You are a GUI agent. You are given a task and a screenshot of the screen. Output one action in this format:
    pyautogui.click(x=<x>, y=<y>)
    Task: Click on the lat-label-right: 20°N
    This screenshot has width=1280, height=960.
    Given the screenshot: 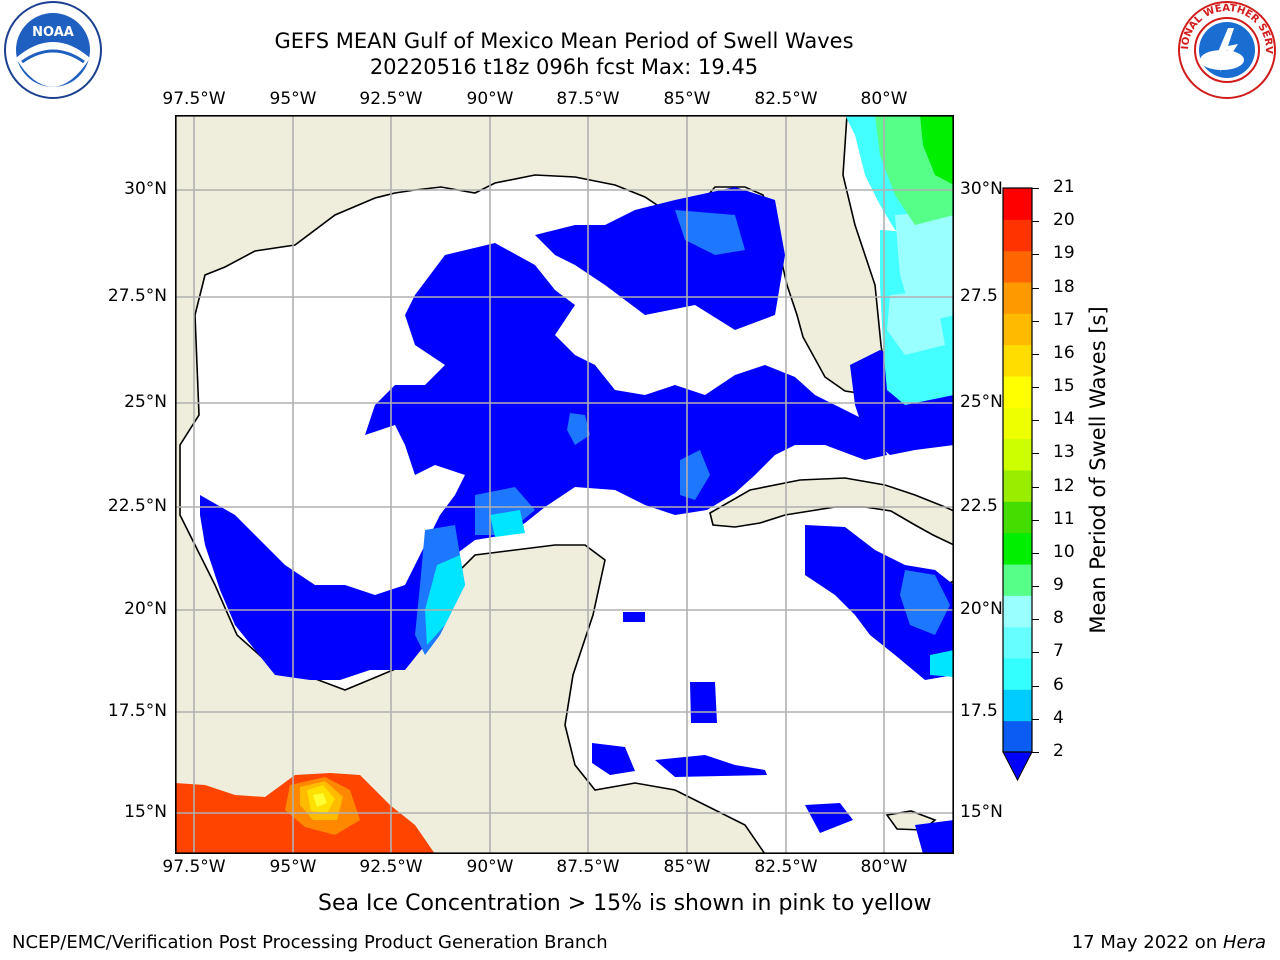 What is the action you would take?
    pyautogui.click(x=981, y=609)
    